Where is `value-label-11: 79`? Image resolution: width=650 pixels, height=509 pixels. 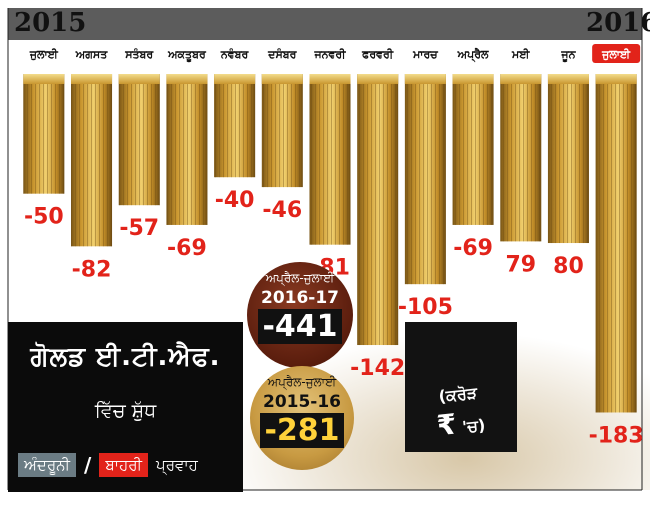 value-label-11: 79 is located at coordinates (520, 264).